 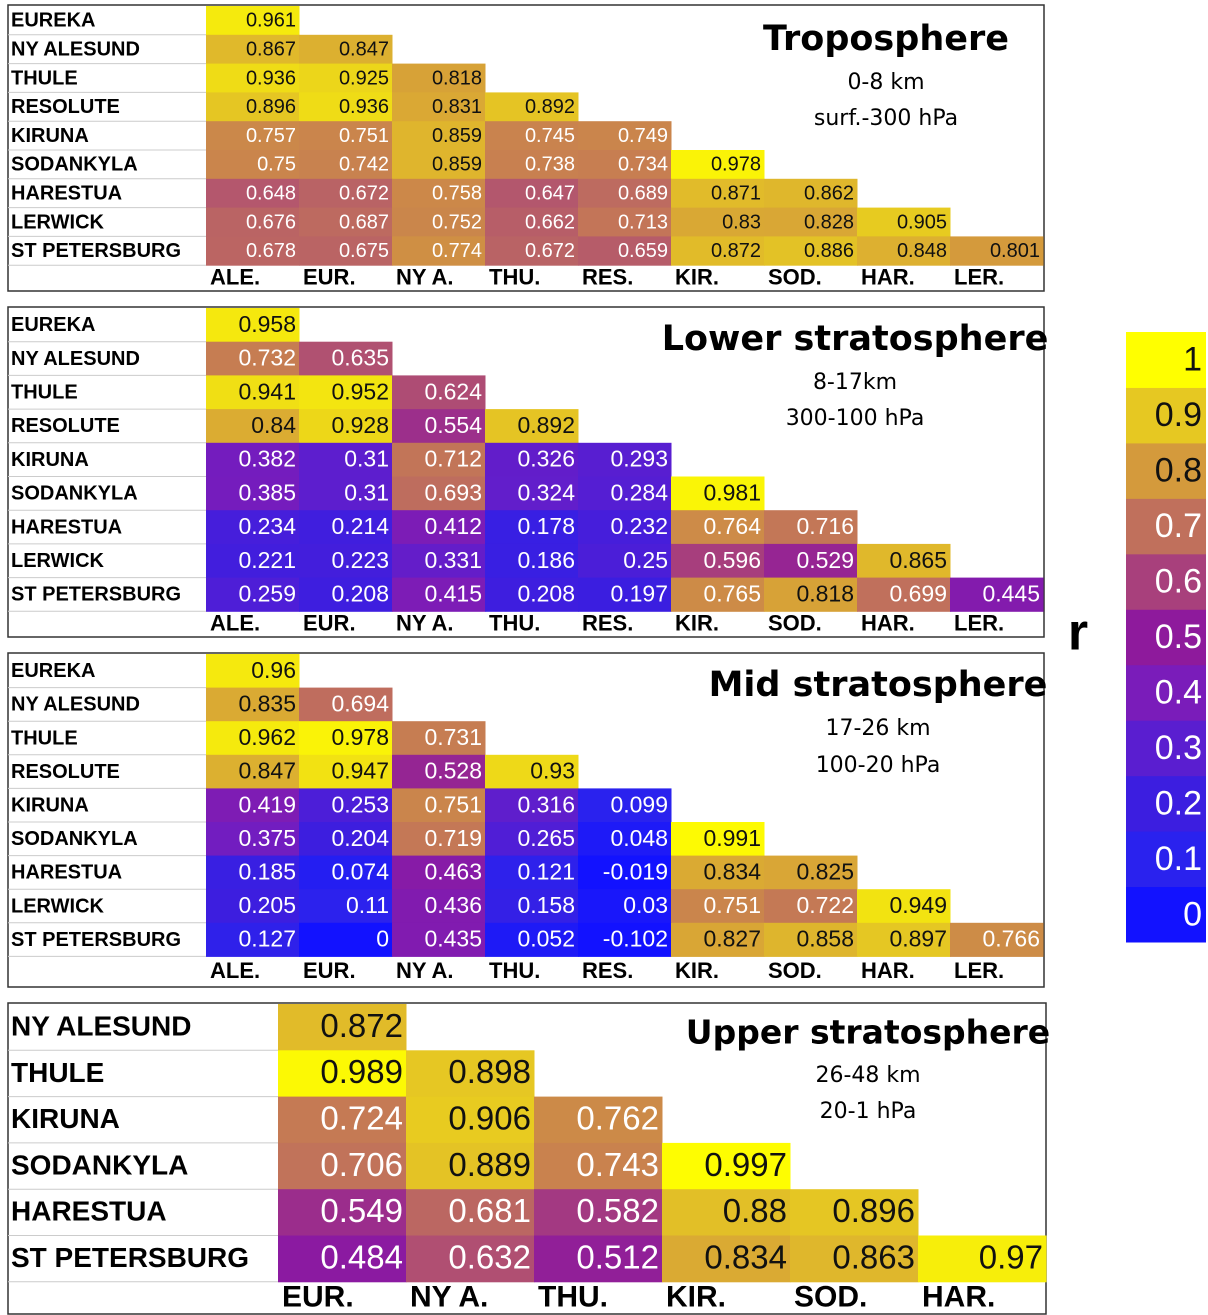 What do you see at coordinates (75, 49) in the screenshot?
I see `row-label: NY ALESUND` at bounding box center [75, 49].